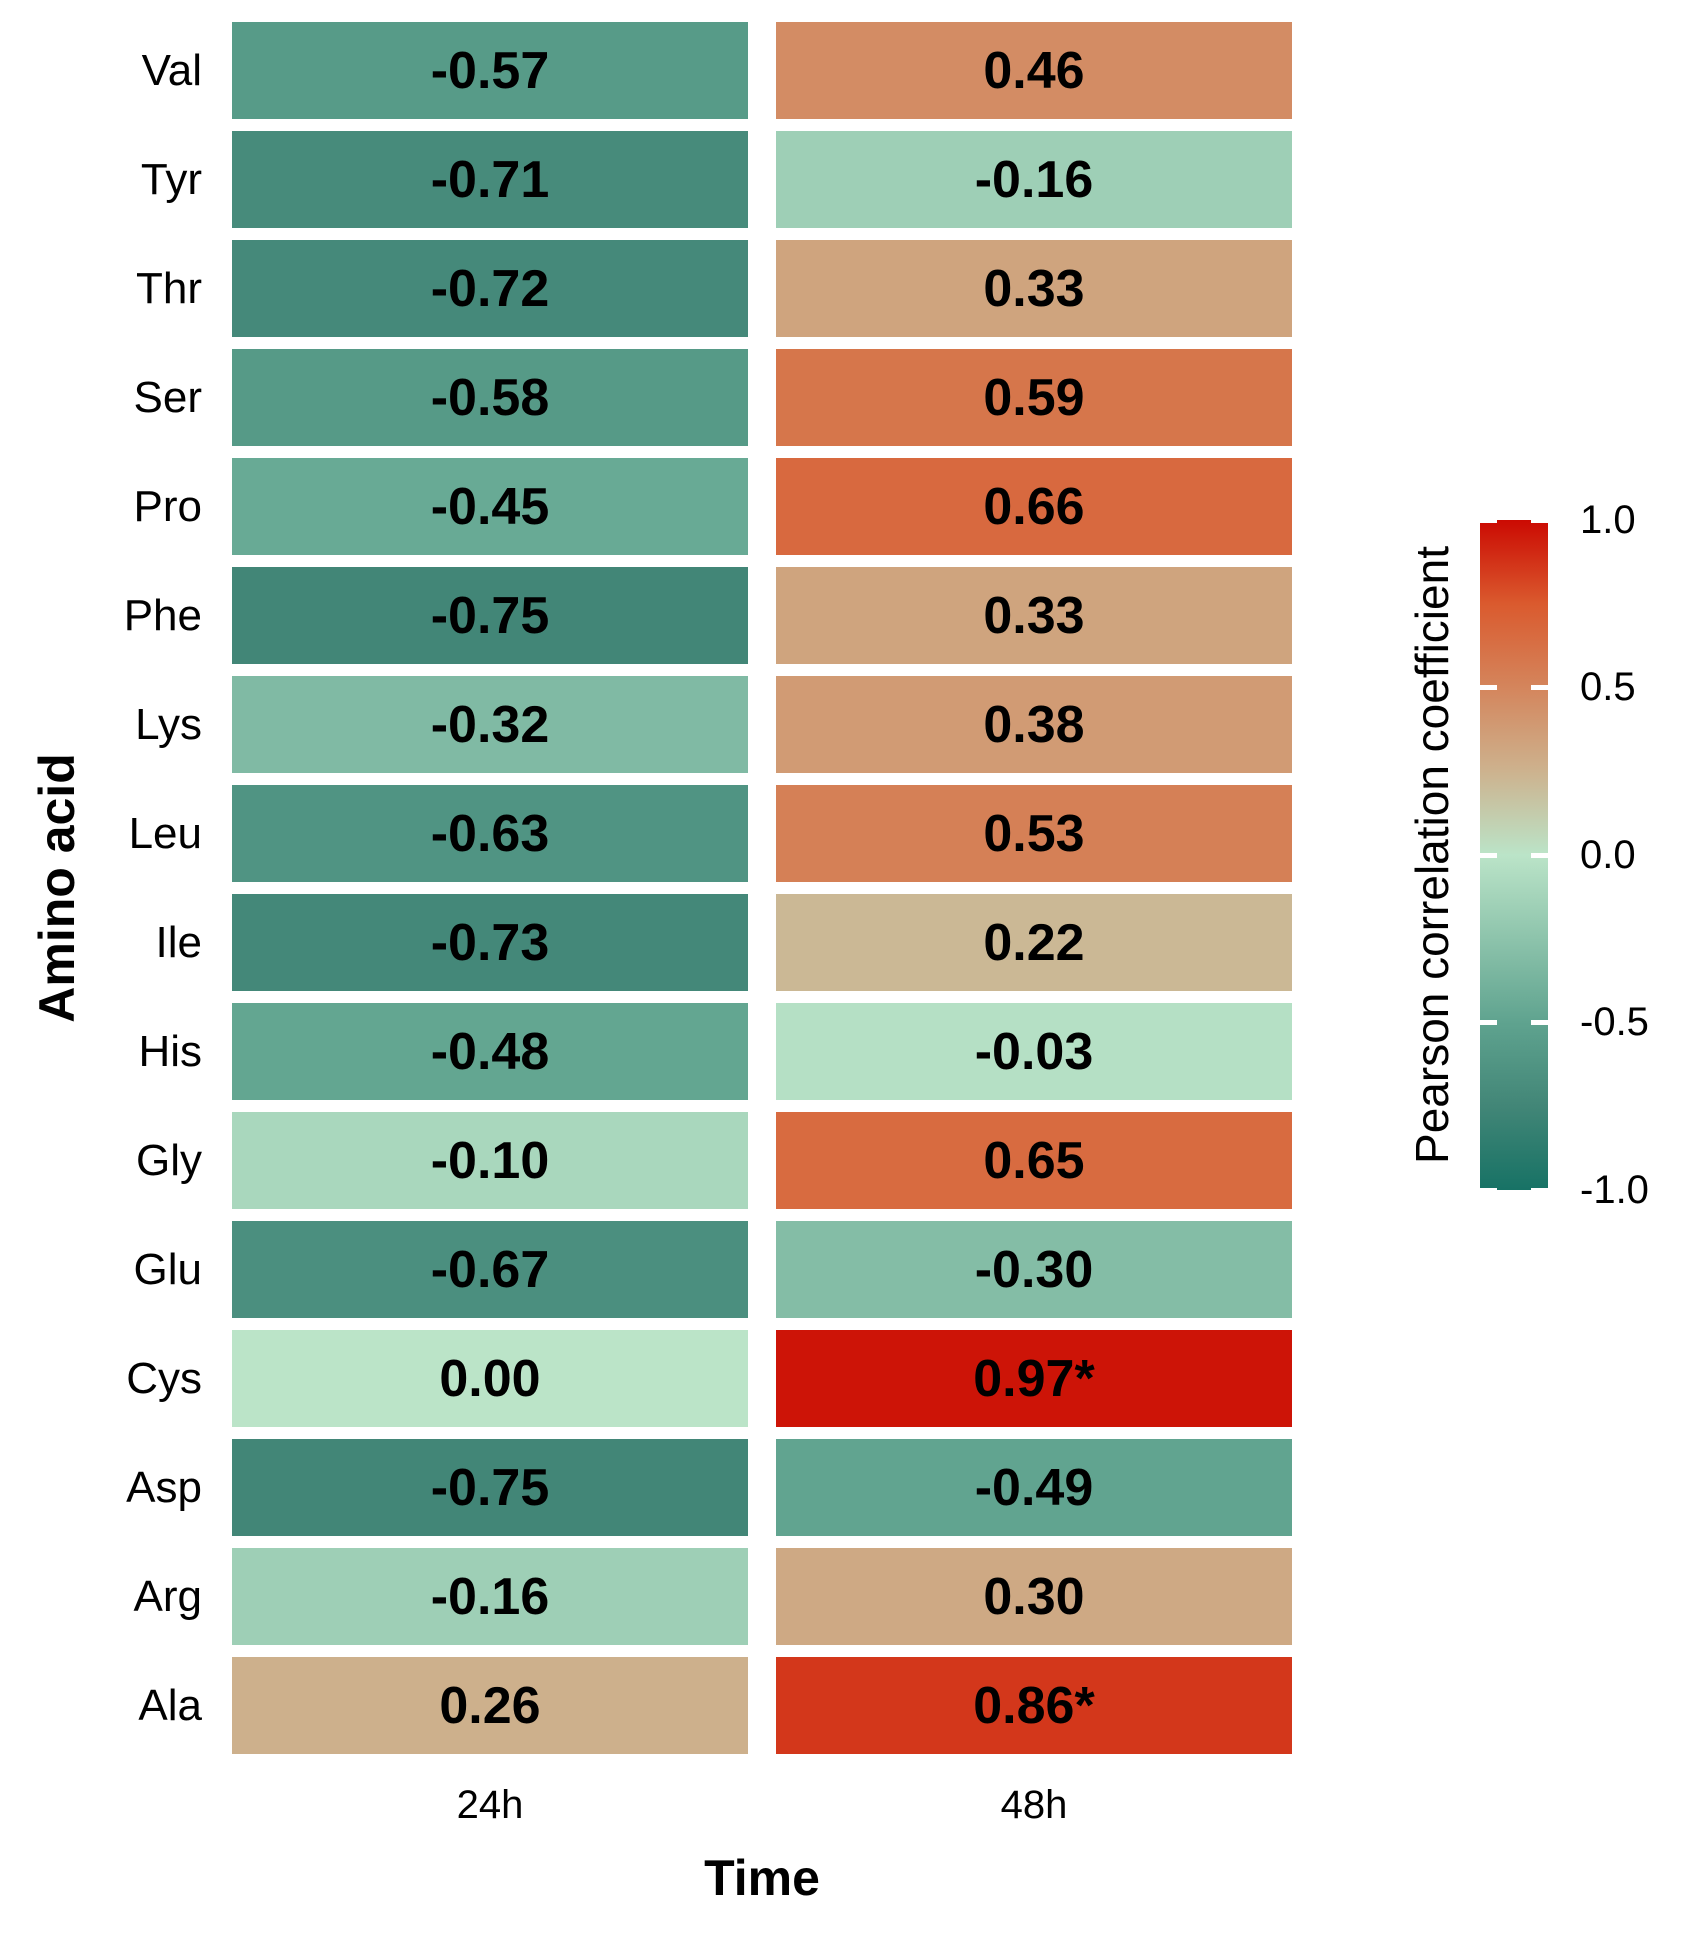 The image size is (1691, 1939). Describe the element at coordinates (490, 1487) in the screenshot. I see `heatmap-cell-asp-24h: -0.75` at that location.